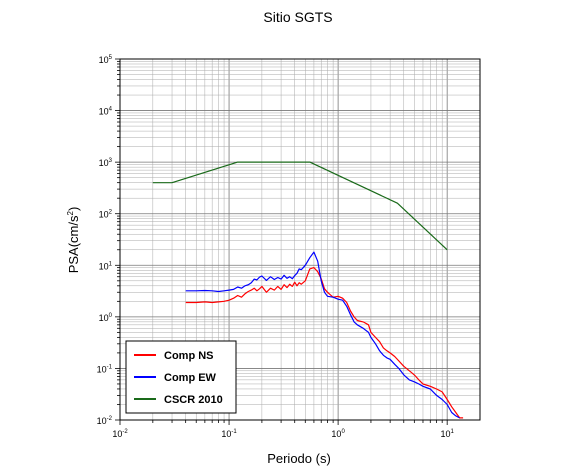 The image size is (586, 475). Describe the element at coordinates (447, 434) in the screenshot. I see `x-tick-label: 101` at that location.